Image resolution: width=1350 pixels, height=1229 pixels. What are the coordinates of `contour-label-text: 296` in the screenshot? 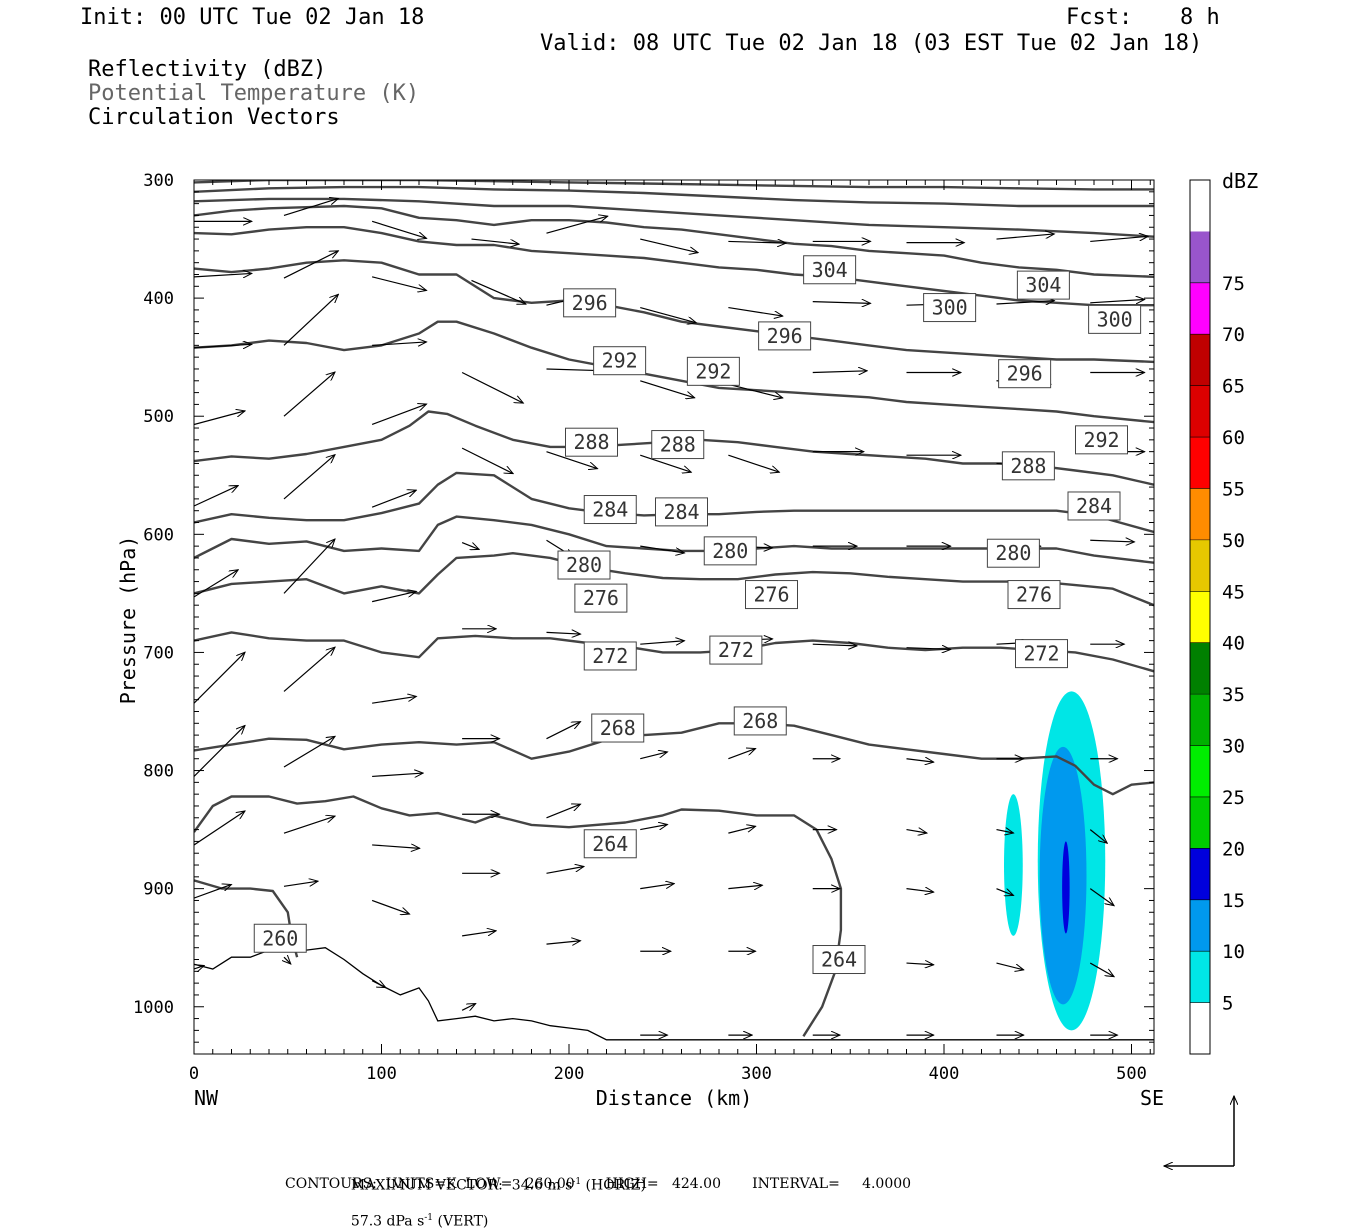 It's located at (785, 336).